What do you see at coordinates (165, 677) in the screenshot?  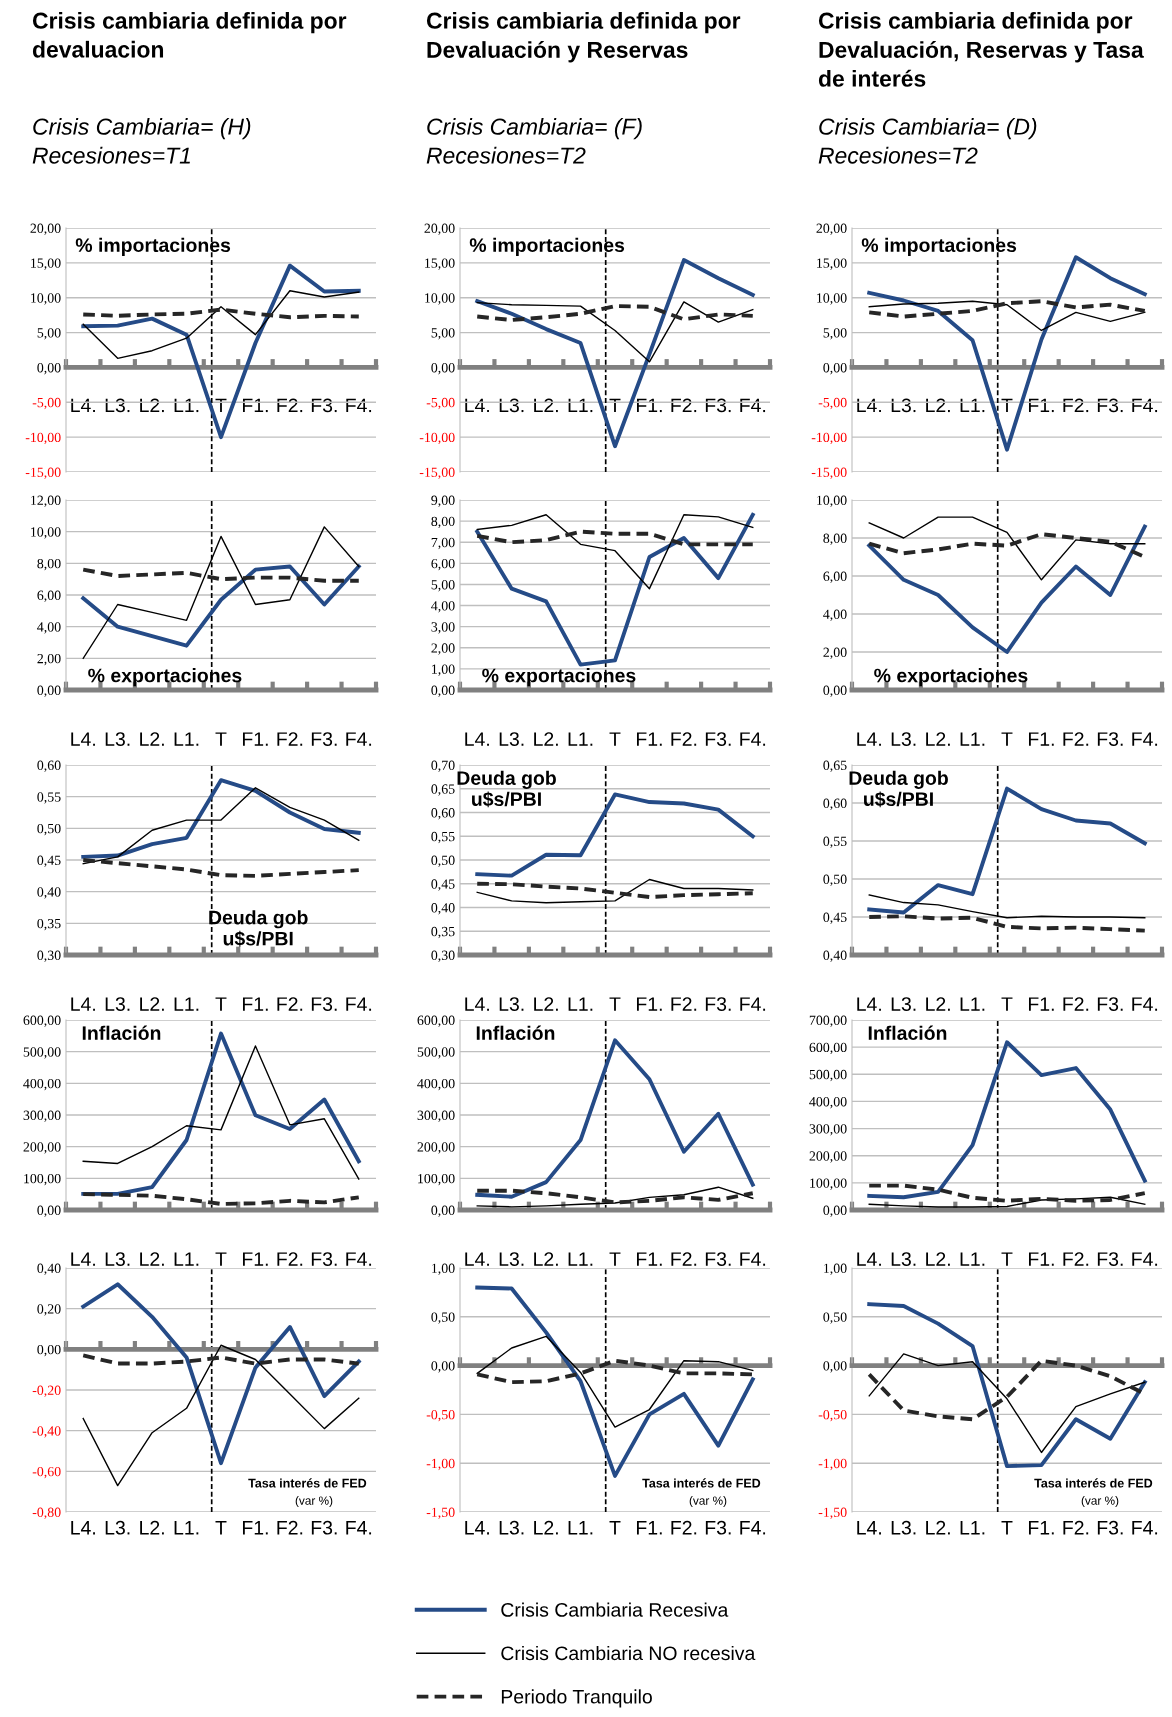 I see `annotation: % exportaciones` at bounding box center [165, 677].